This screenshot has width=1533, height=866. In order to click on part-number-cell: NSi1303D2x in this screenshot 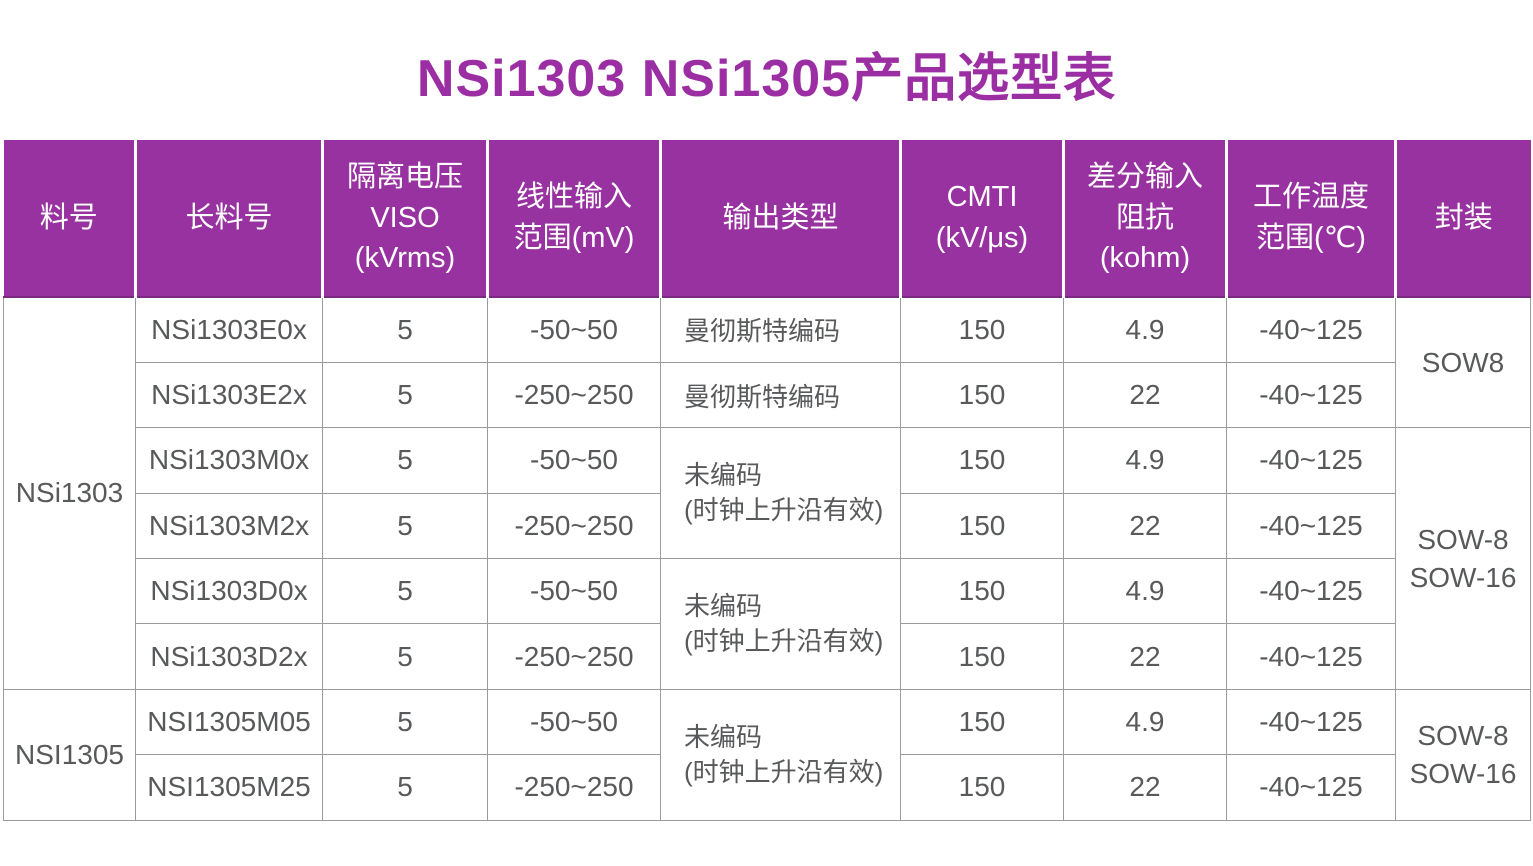, I will do `click(229, 656)`.